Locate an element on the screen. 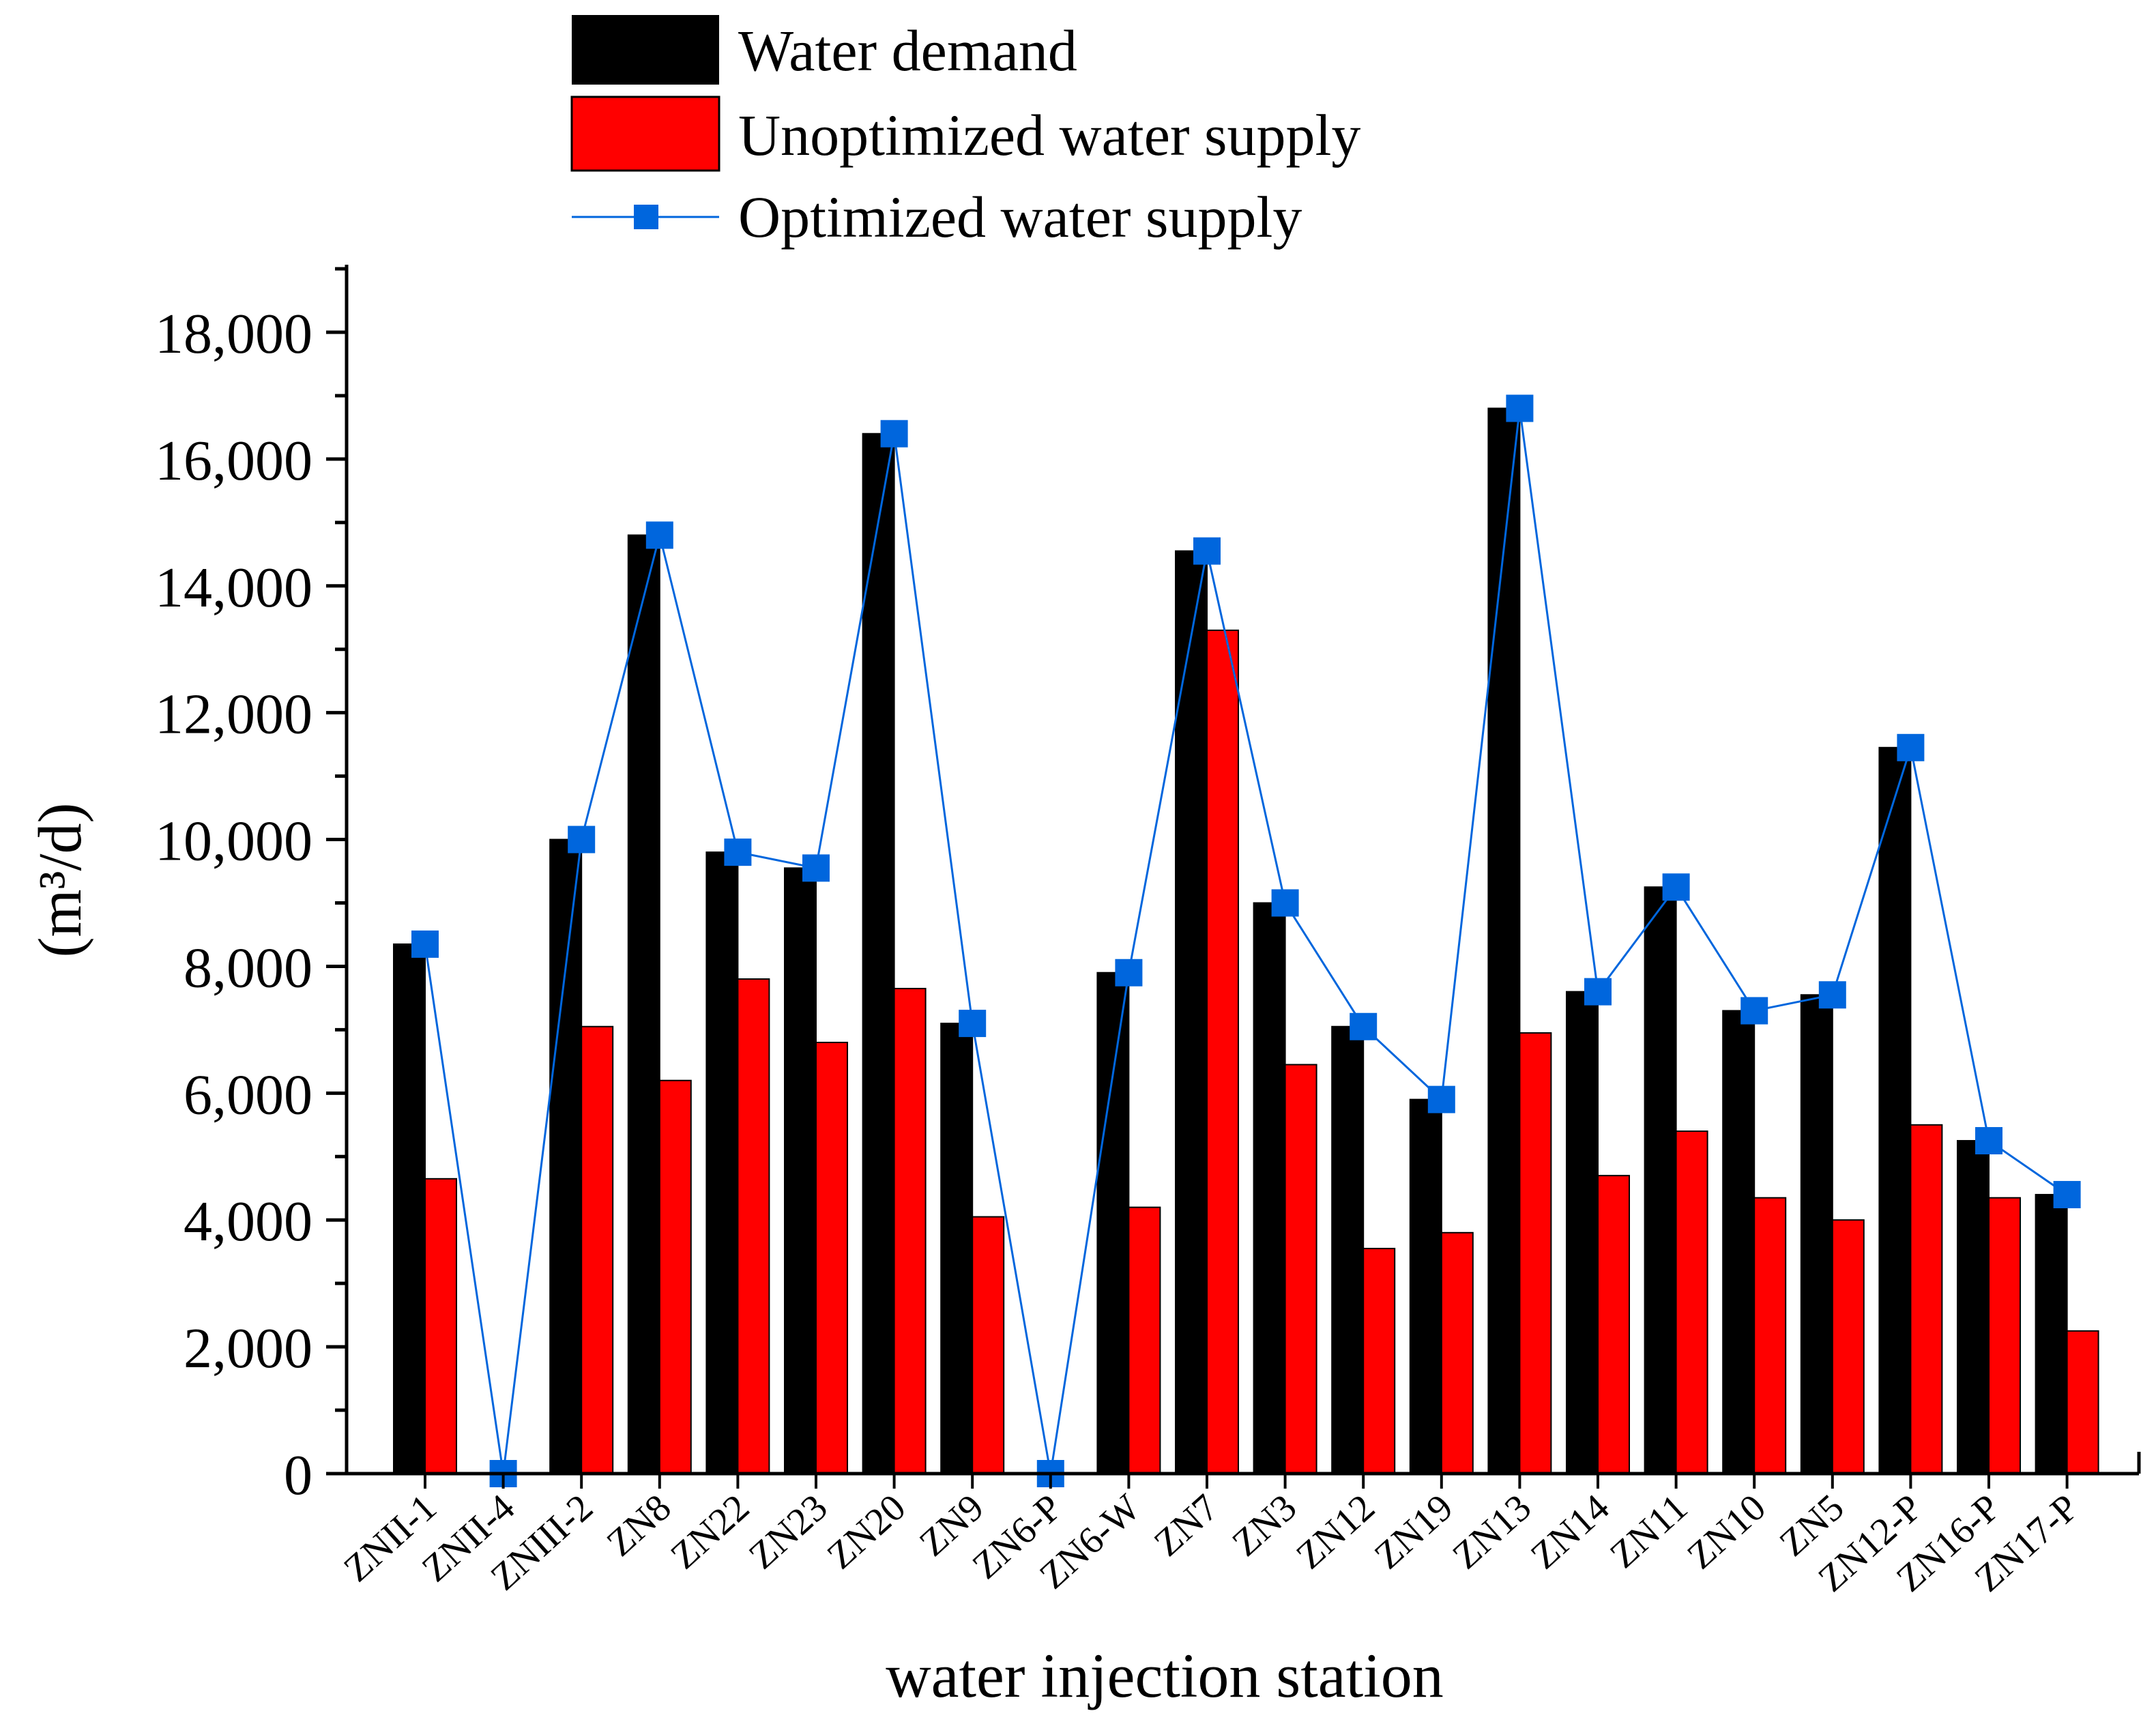 The image size is (2156, 1724). bar-water-demand-zn8 is located at coordinates (643, 1004).